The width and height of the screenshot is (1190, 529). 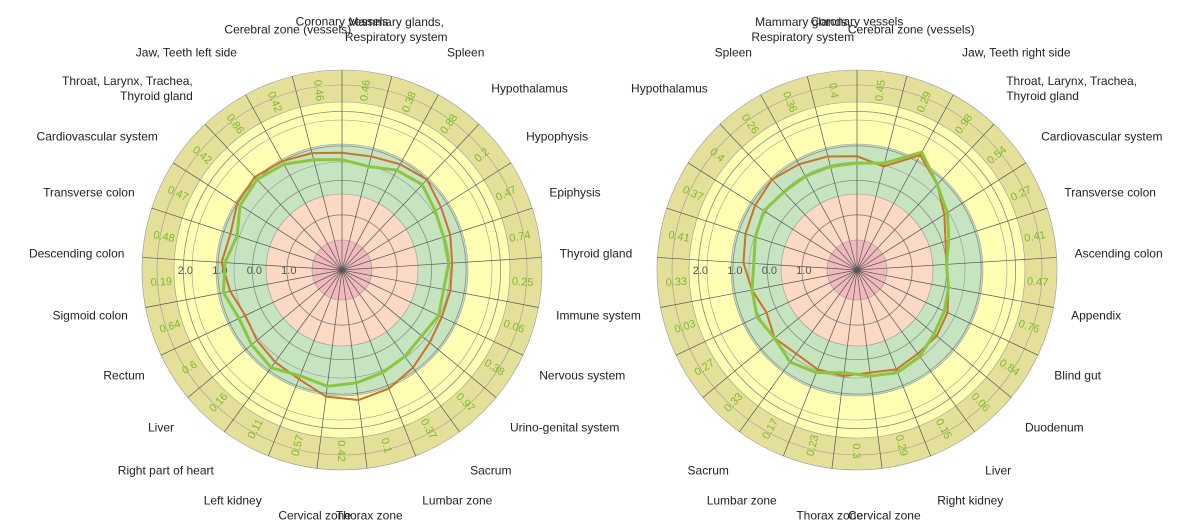 What do you see at coordinates (1118, 253) in the screenshot?
I see `category-label: Ascending colon` at bounding box center [1118, 253].